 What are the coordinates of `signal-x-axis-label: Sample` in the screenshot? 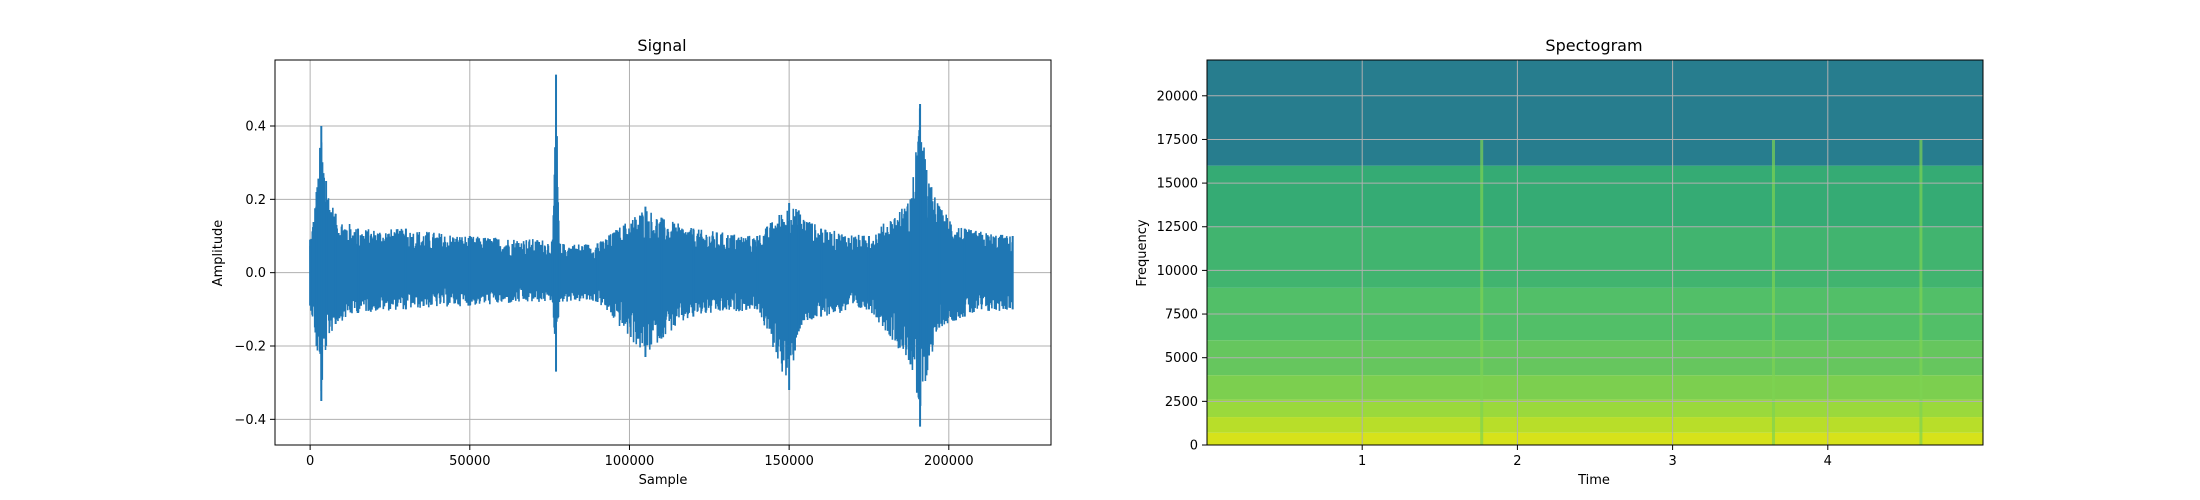 It's located at (663, 480).